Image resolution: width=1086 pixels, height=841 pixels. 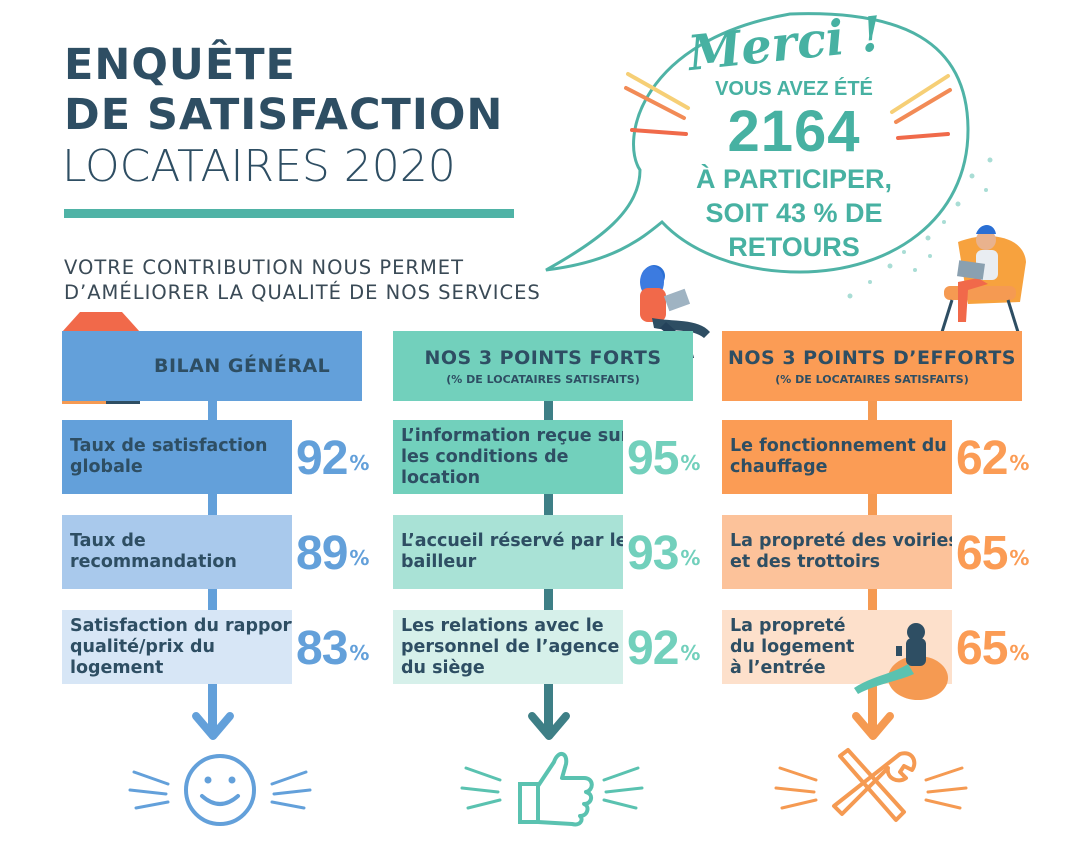 I want to click on tools-icon, so click(x=871, y=785).